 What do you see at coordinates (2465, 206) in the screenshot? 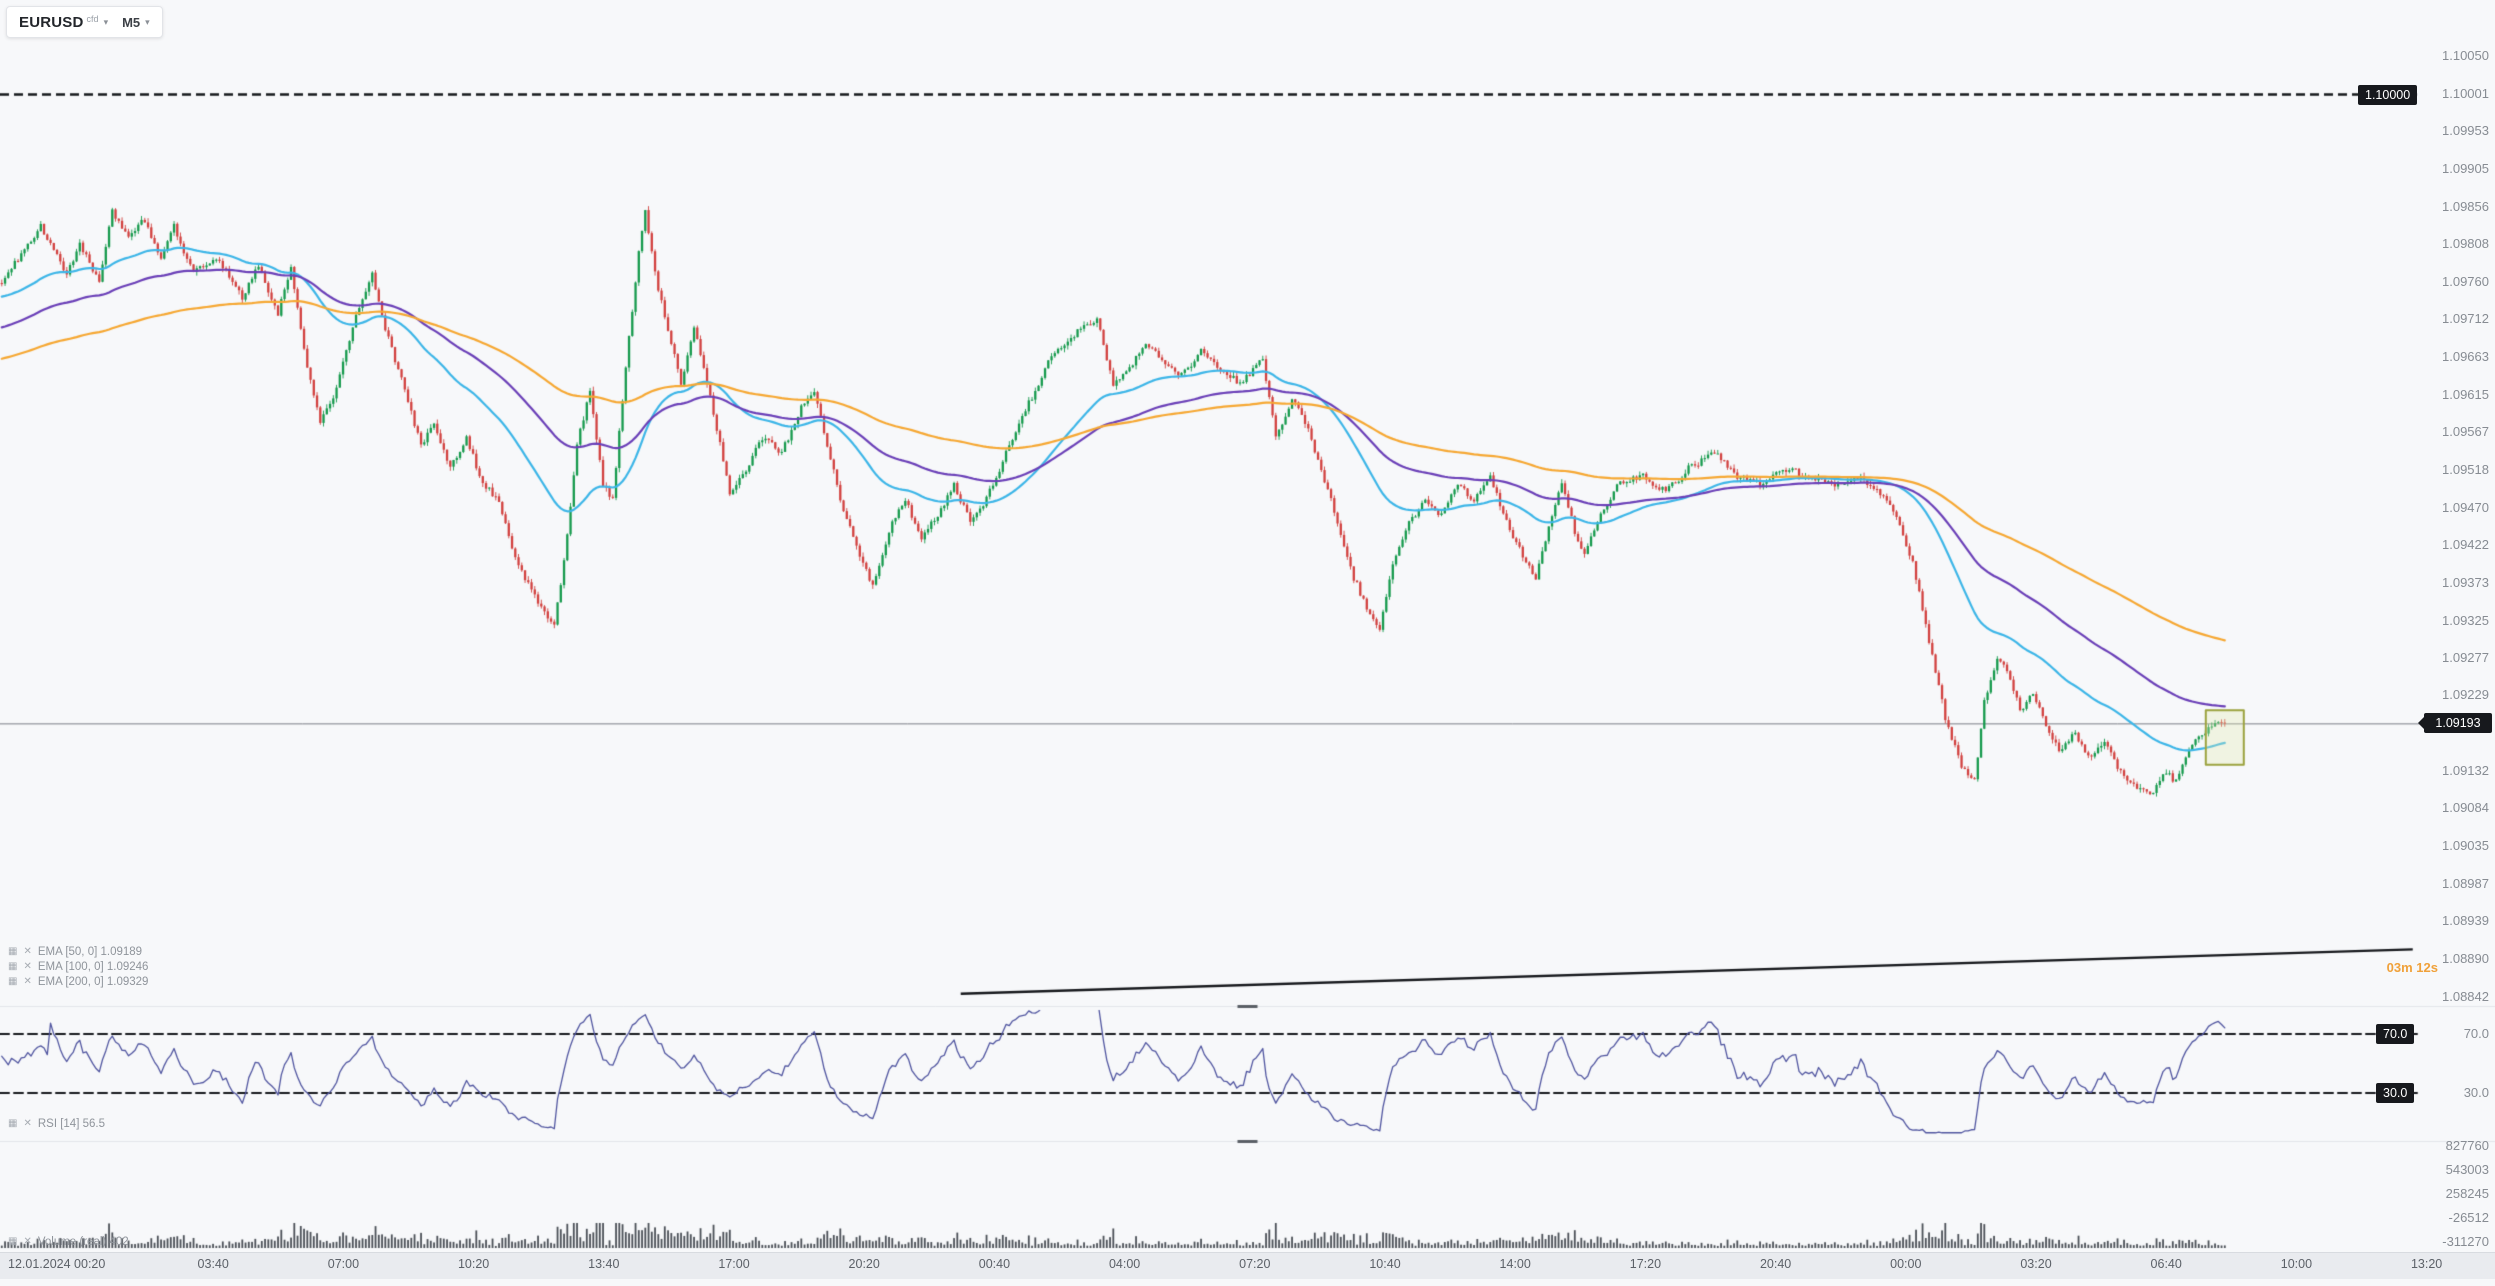
I see `price-axis-label: 1.09856` at bounding box center [2465, 206].